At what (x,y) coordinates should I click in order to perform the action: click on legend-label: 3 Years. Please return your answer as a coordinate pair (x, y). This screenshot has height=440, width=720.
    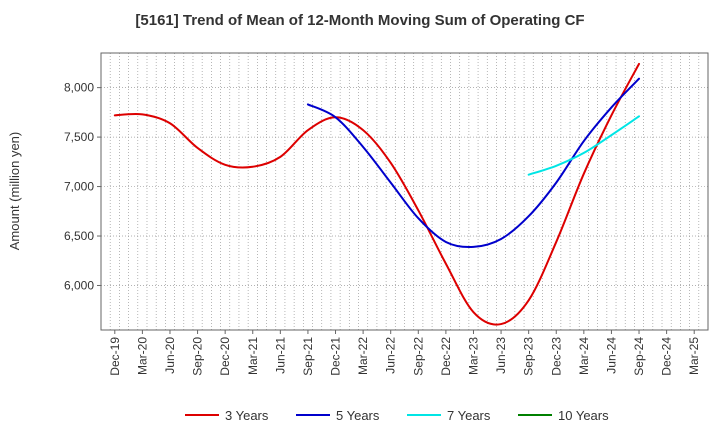
    Looking at the image, I should click on (247, 415).